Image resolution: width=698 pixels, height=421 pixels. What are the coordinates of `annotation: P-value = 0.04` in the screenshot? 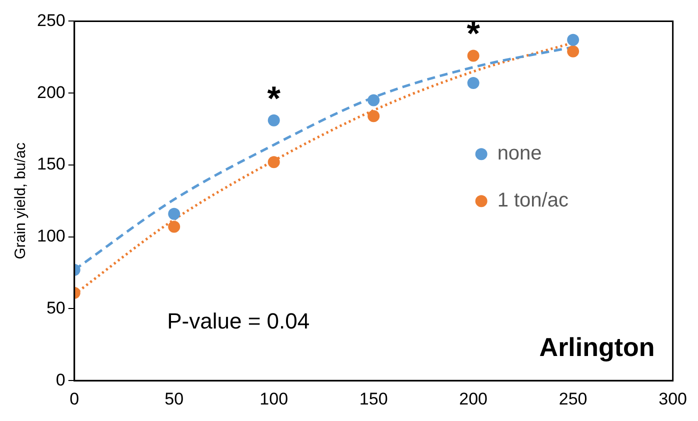 It's located at (238, 321).